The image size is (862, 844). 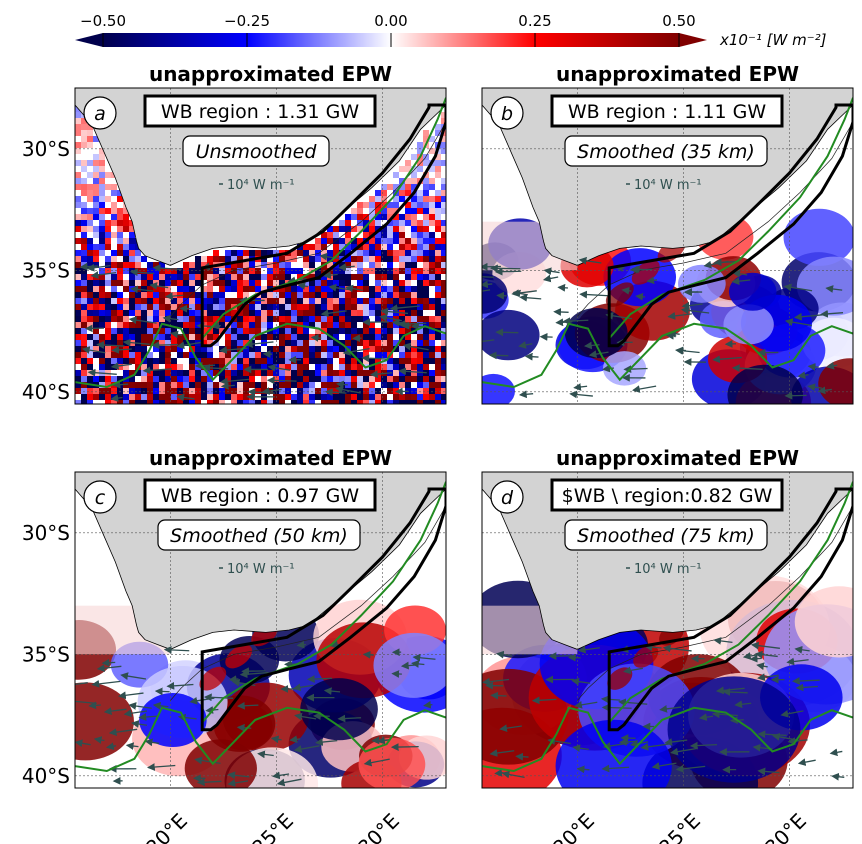 What do you see at coordinates (46, 776) in the screenshot?
I see `lat-tick-label: 40°S` at bounding box center [46, 776].